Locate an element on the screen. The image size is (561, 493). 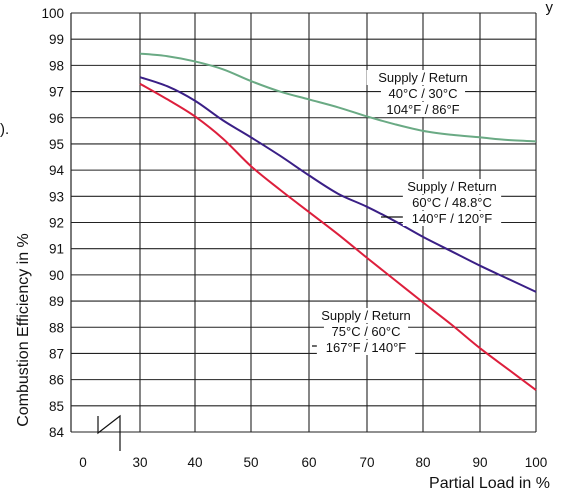
x-tick-label: 100 is located at coordinates (536, 462).